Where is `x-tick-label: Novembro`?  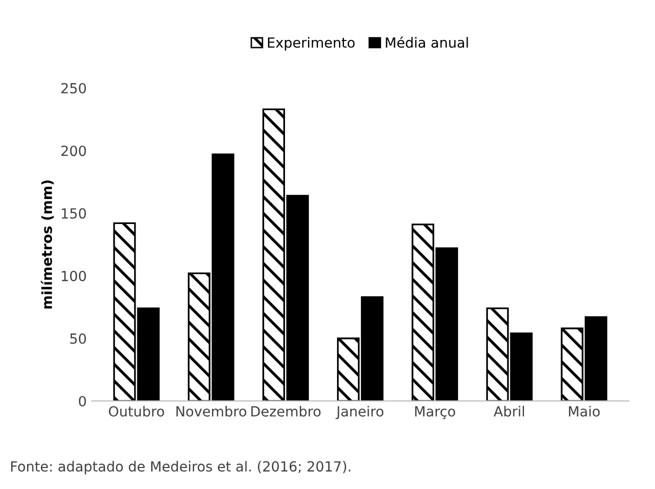
x-tick-label: Novembro is located at coordinates (211, 411).